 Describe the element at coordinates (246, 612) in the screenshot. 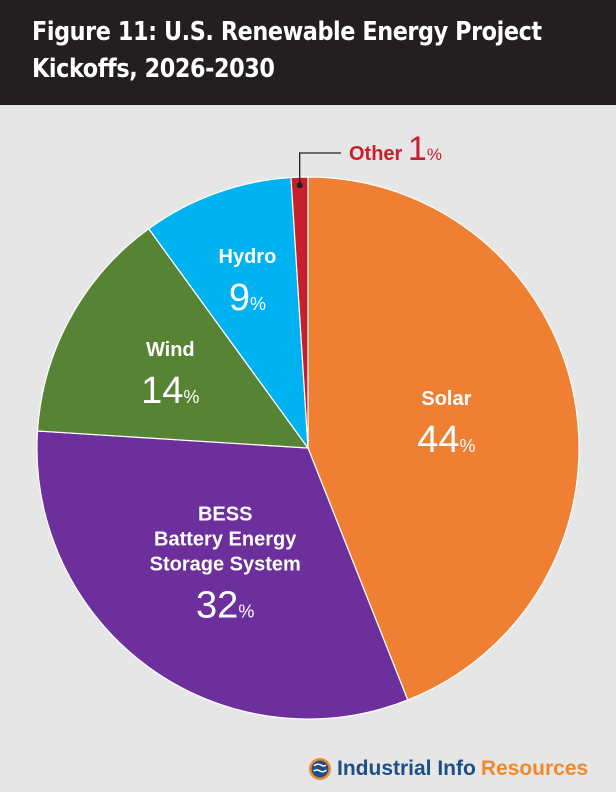

I see `slice-value-unit-bess: %` at that location.